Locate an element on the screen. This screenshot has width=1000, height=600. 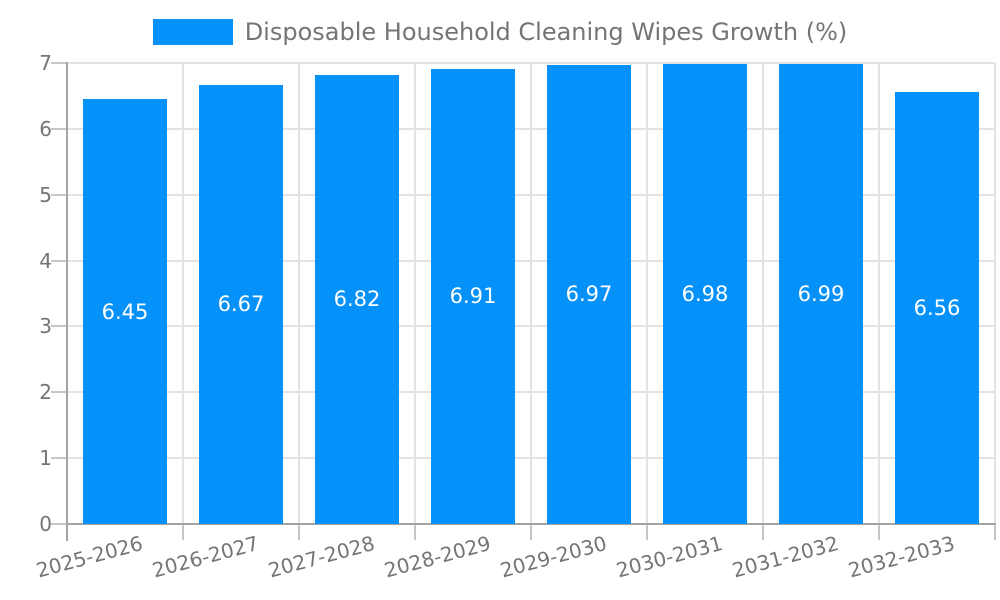
bar-value-label: 6.67 is located at coordinates (241, 304).